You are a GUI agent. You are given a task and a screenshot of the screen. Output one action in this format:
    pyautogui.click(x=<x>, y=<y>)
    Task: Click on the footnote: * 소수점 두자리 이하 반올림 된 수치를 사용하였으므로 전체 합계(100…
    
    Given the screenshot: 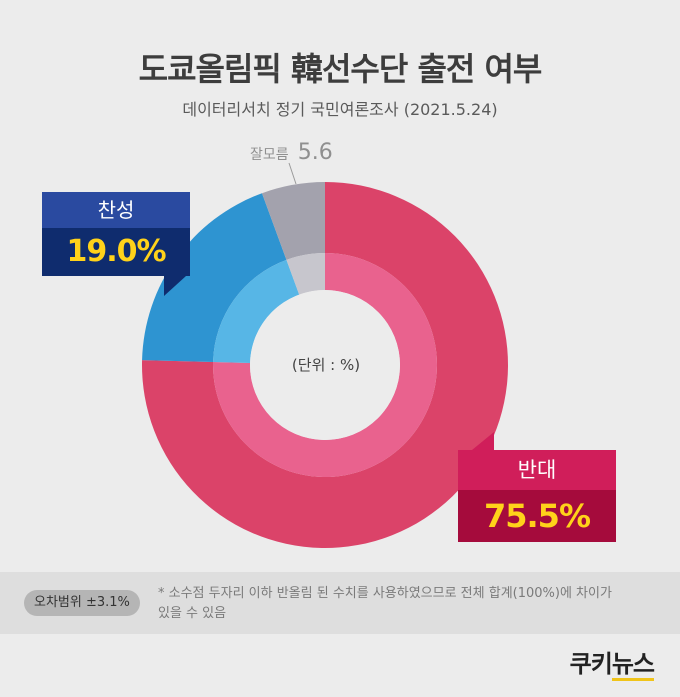 What is the action you would take?
    pyautogui.click(x=408, y=604)
    